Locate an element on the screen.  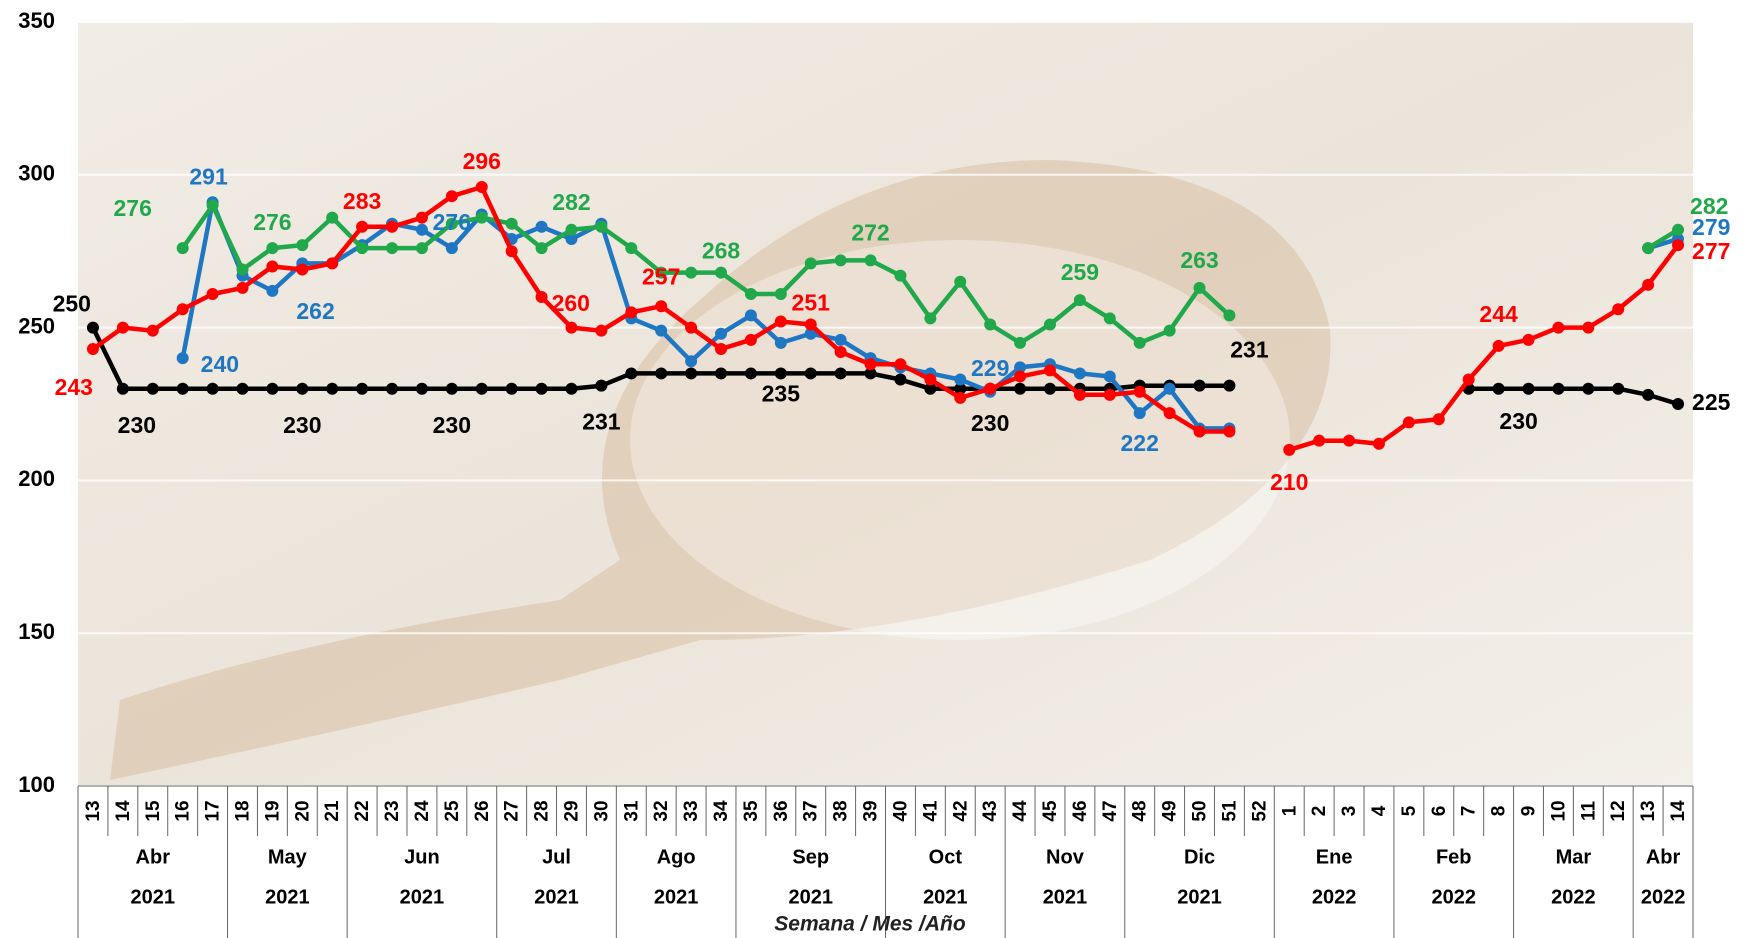
x-tick-label: 34 is located at coordinates (721, 811).